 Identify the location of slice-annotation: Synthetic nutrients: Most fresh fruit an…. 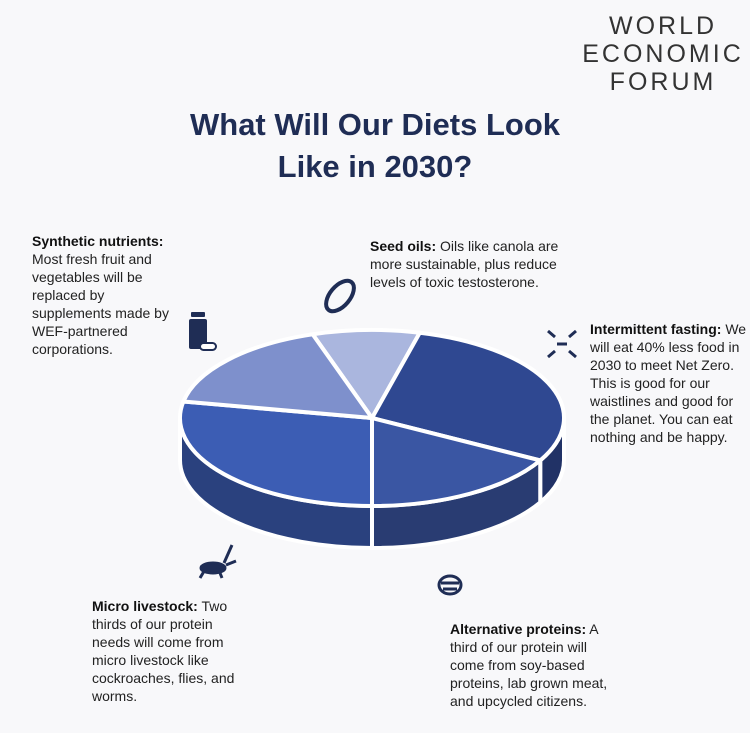
(107, 295).